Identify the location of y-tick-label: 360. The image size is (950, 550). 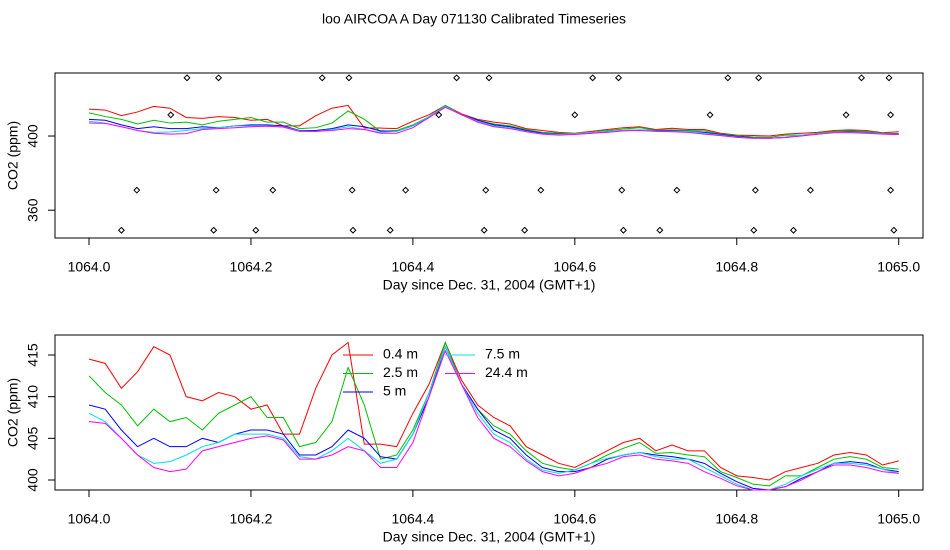
(33, 210).